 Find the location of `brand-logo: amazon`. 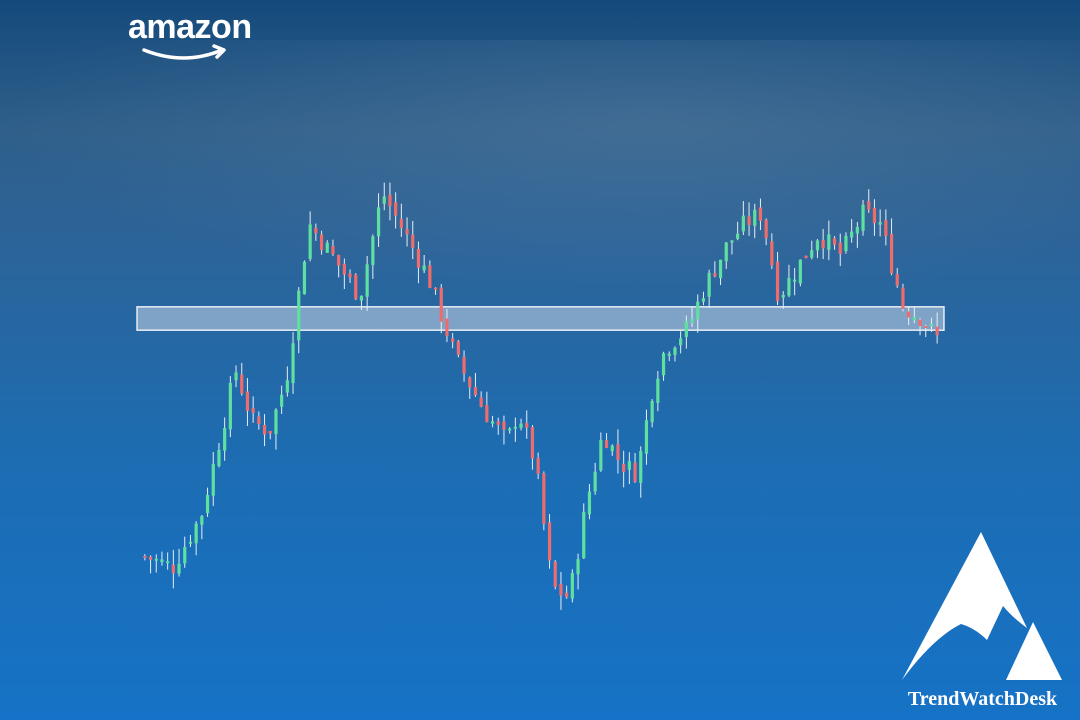

brand-logo: amazon is located at coordinates (203, 35).